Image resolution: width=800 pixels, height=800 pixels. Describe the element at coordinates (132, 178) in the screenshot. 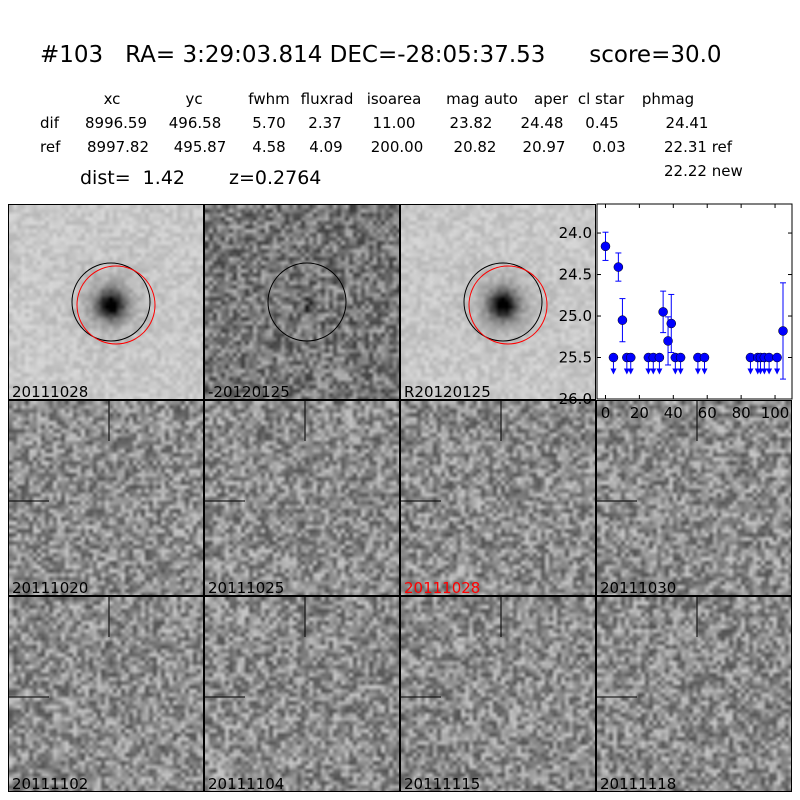

I see `dist-value: dist= 1.42` at that location.